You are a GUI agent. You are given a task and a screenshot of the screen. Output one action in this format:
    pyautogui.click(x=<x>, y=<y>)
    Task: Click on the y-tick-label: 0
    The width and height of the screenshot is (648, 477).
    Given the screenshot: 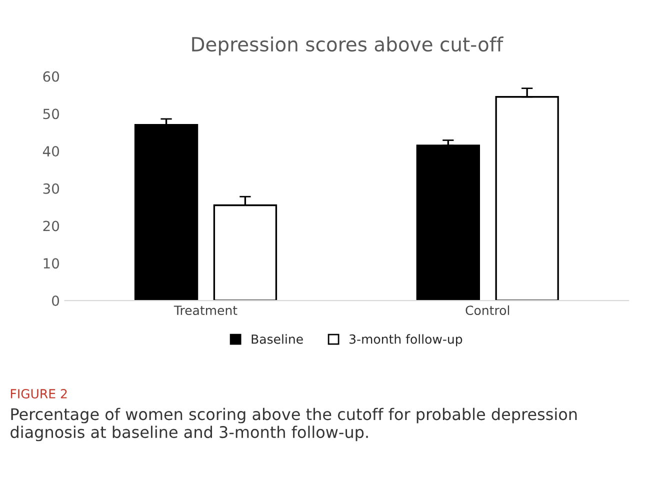 What is the action you would take?
    pyautogui.click(x=56, y=300)
    